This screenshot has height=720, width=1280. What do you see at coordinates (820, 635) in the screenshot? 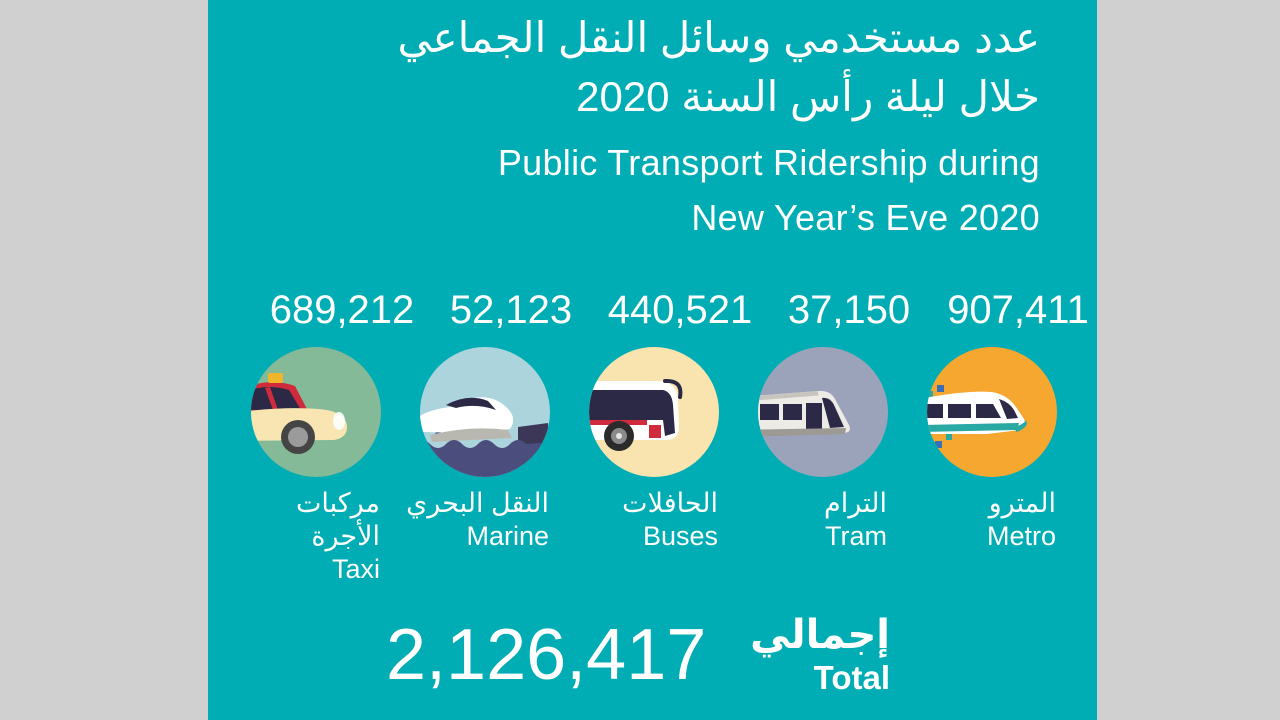
I see `total-label-arabic: إجمالي` at bounding box center [820, 635].